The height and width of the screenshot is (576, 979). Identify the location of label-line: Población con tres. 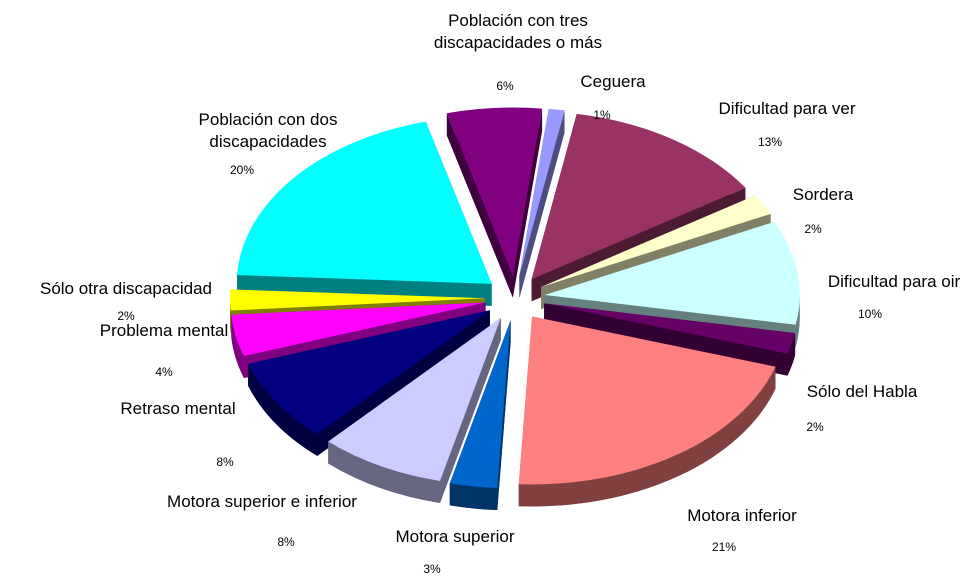
(518, 20).